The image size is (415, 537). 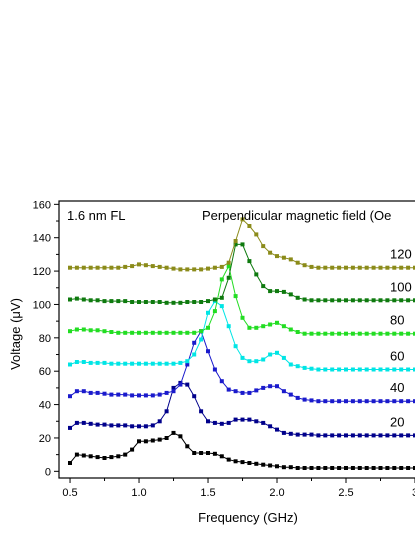 What do you see at coordinates (96, 215) in the screenshot?
I see `annotation-film-thickness: 1.6 nm FL` at bounding box center [96, 215].